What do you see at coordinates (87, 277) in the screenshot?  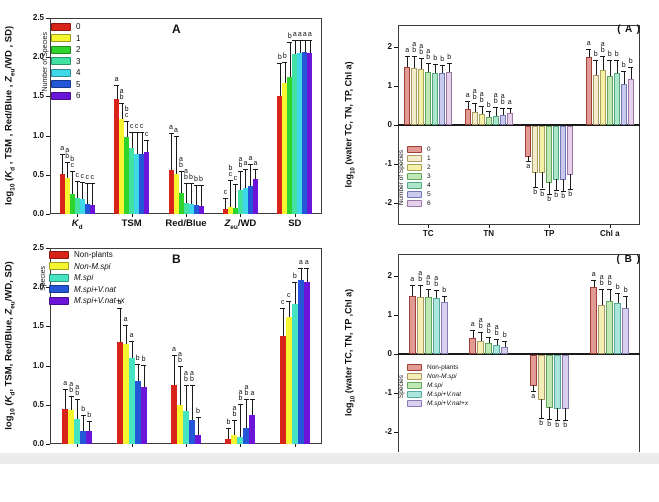 I see `legend-entry: M.spi` at bounding box center [87, 277].